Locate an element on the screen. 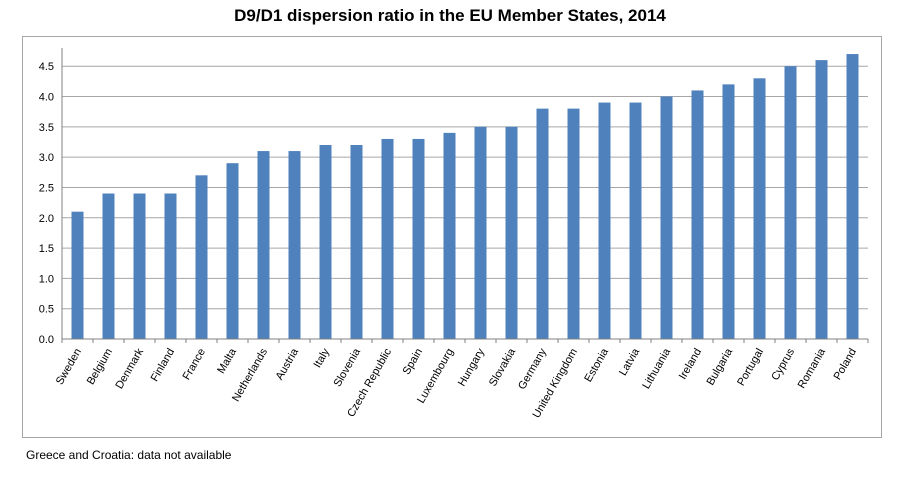  x-category-label: Germany is located at coordinates (532, 369).